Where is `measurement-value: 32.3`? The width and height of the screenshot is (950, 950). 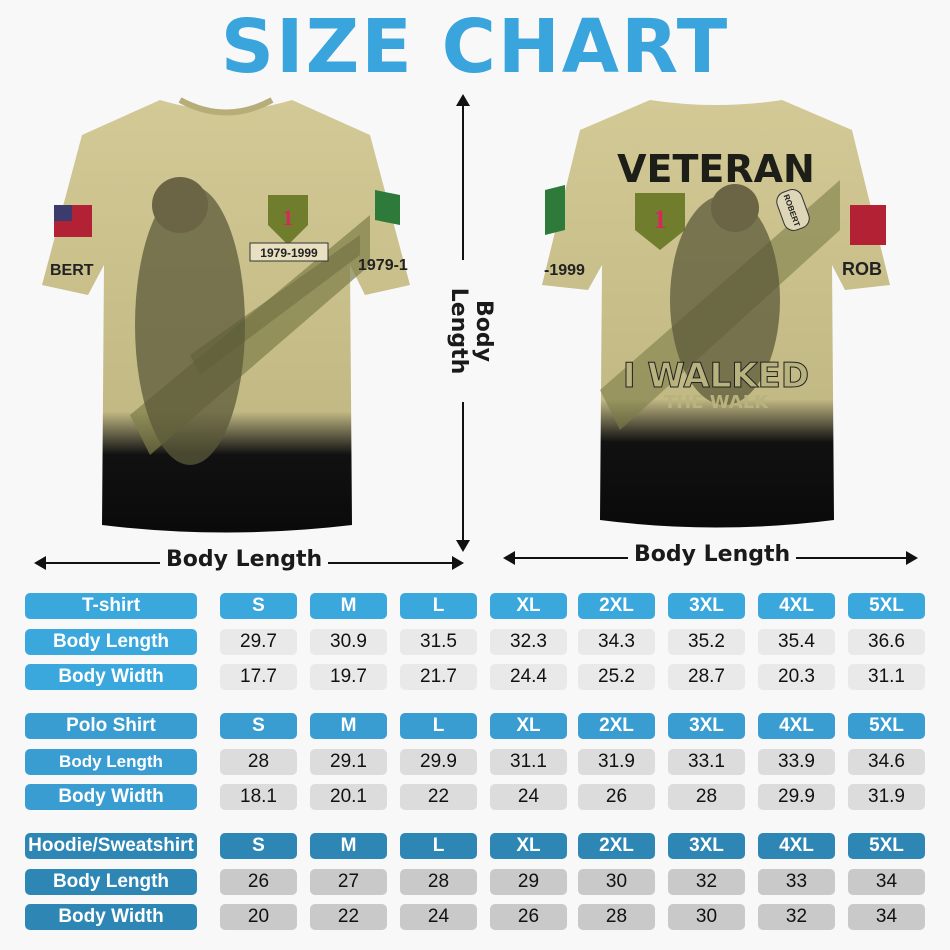
measurement-value: 32.3 is located at coordinates (528, 641).